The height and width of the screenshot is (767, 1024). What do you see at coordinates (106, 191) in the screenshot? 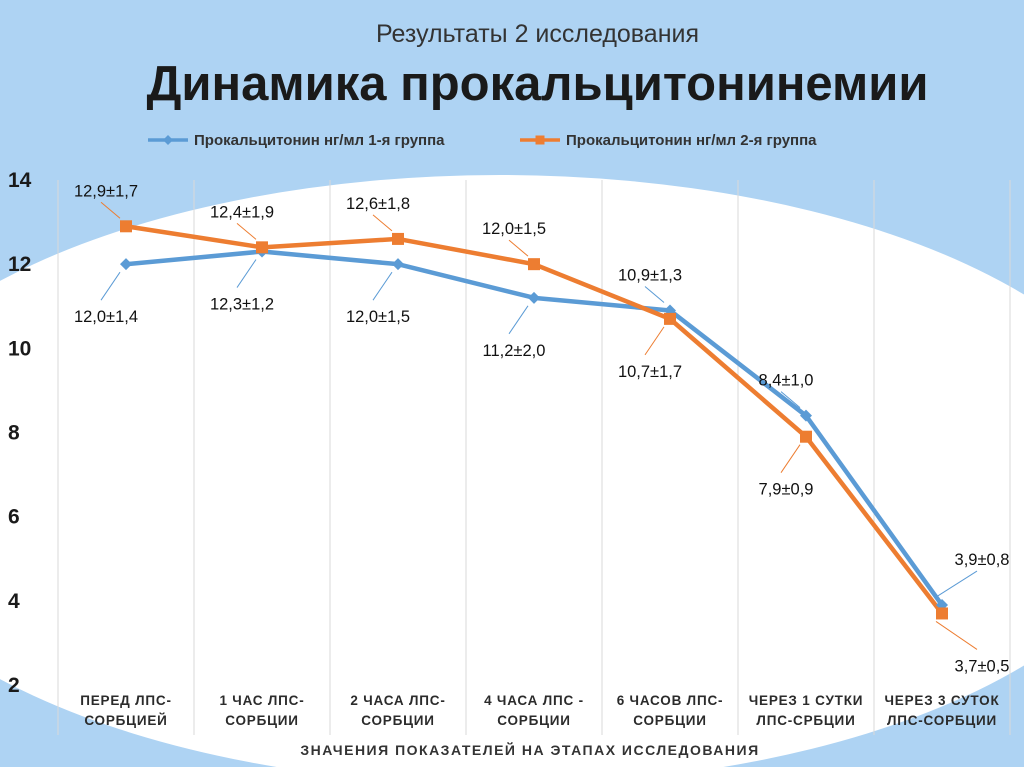
I see `data-label: 12,9±1,7` at bounding box center [106, 191].